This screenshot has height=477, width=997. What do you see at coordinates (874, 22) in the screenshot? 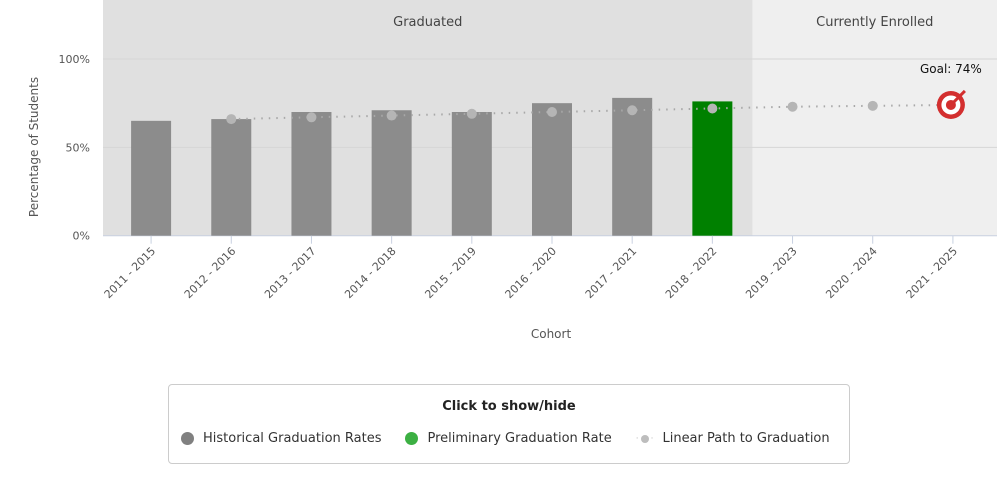
I see `plot-band-label: Currently Enrolled` at bounding box center [874, 22].